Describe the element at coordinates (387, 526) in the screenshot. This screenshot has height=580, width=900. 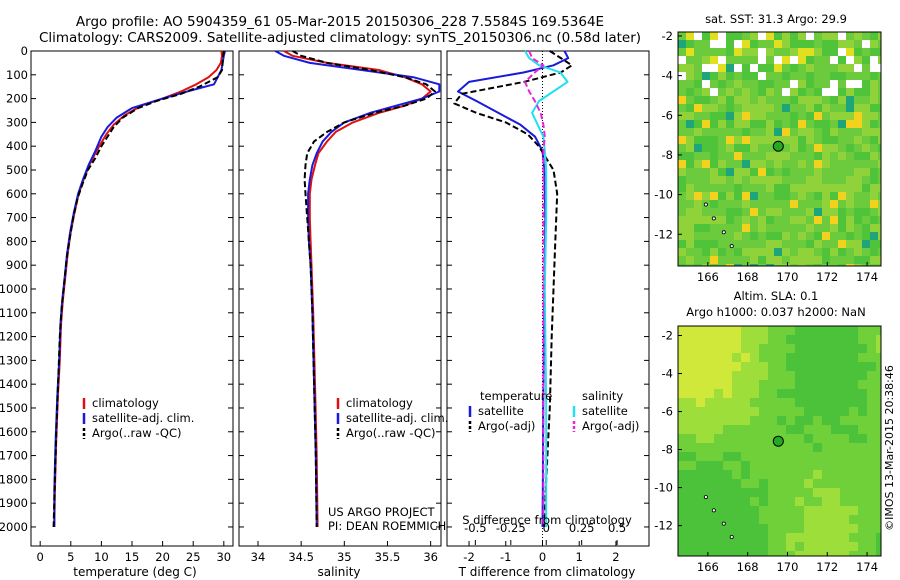
I see `project-line-2: PI: DEAN ROEMMICH` at that location.